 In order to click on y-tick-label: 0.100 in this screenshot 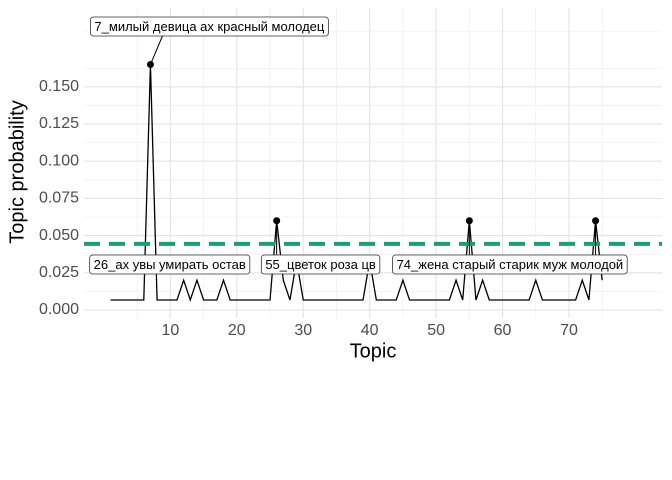, I will do `click(59, 160)`.